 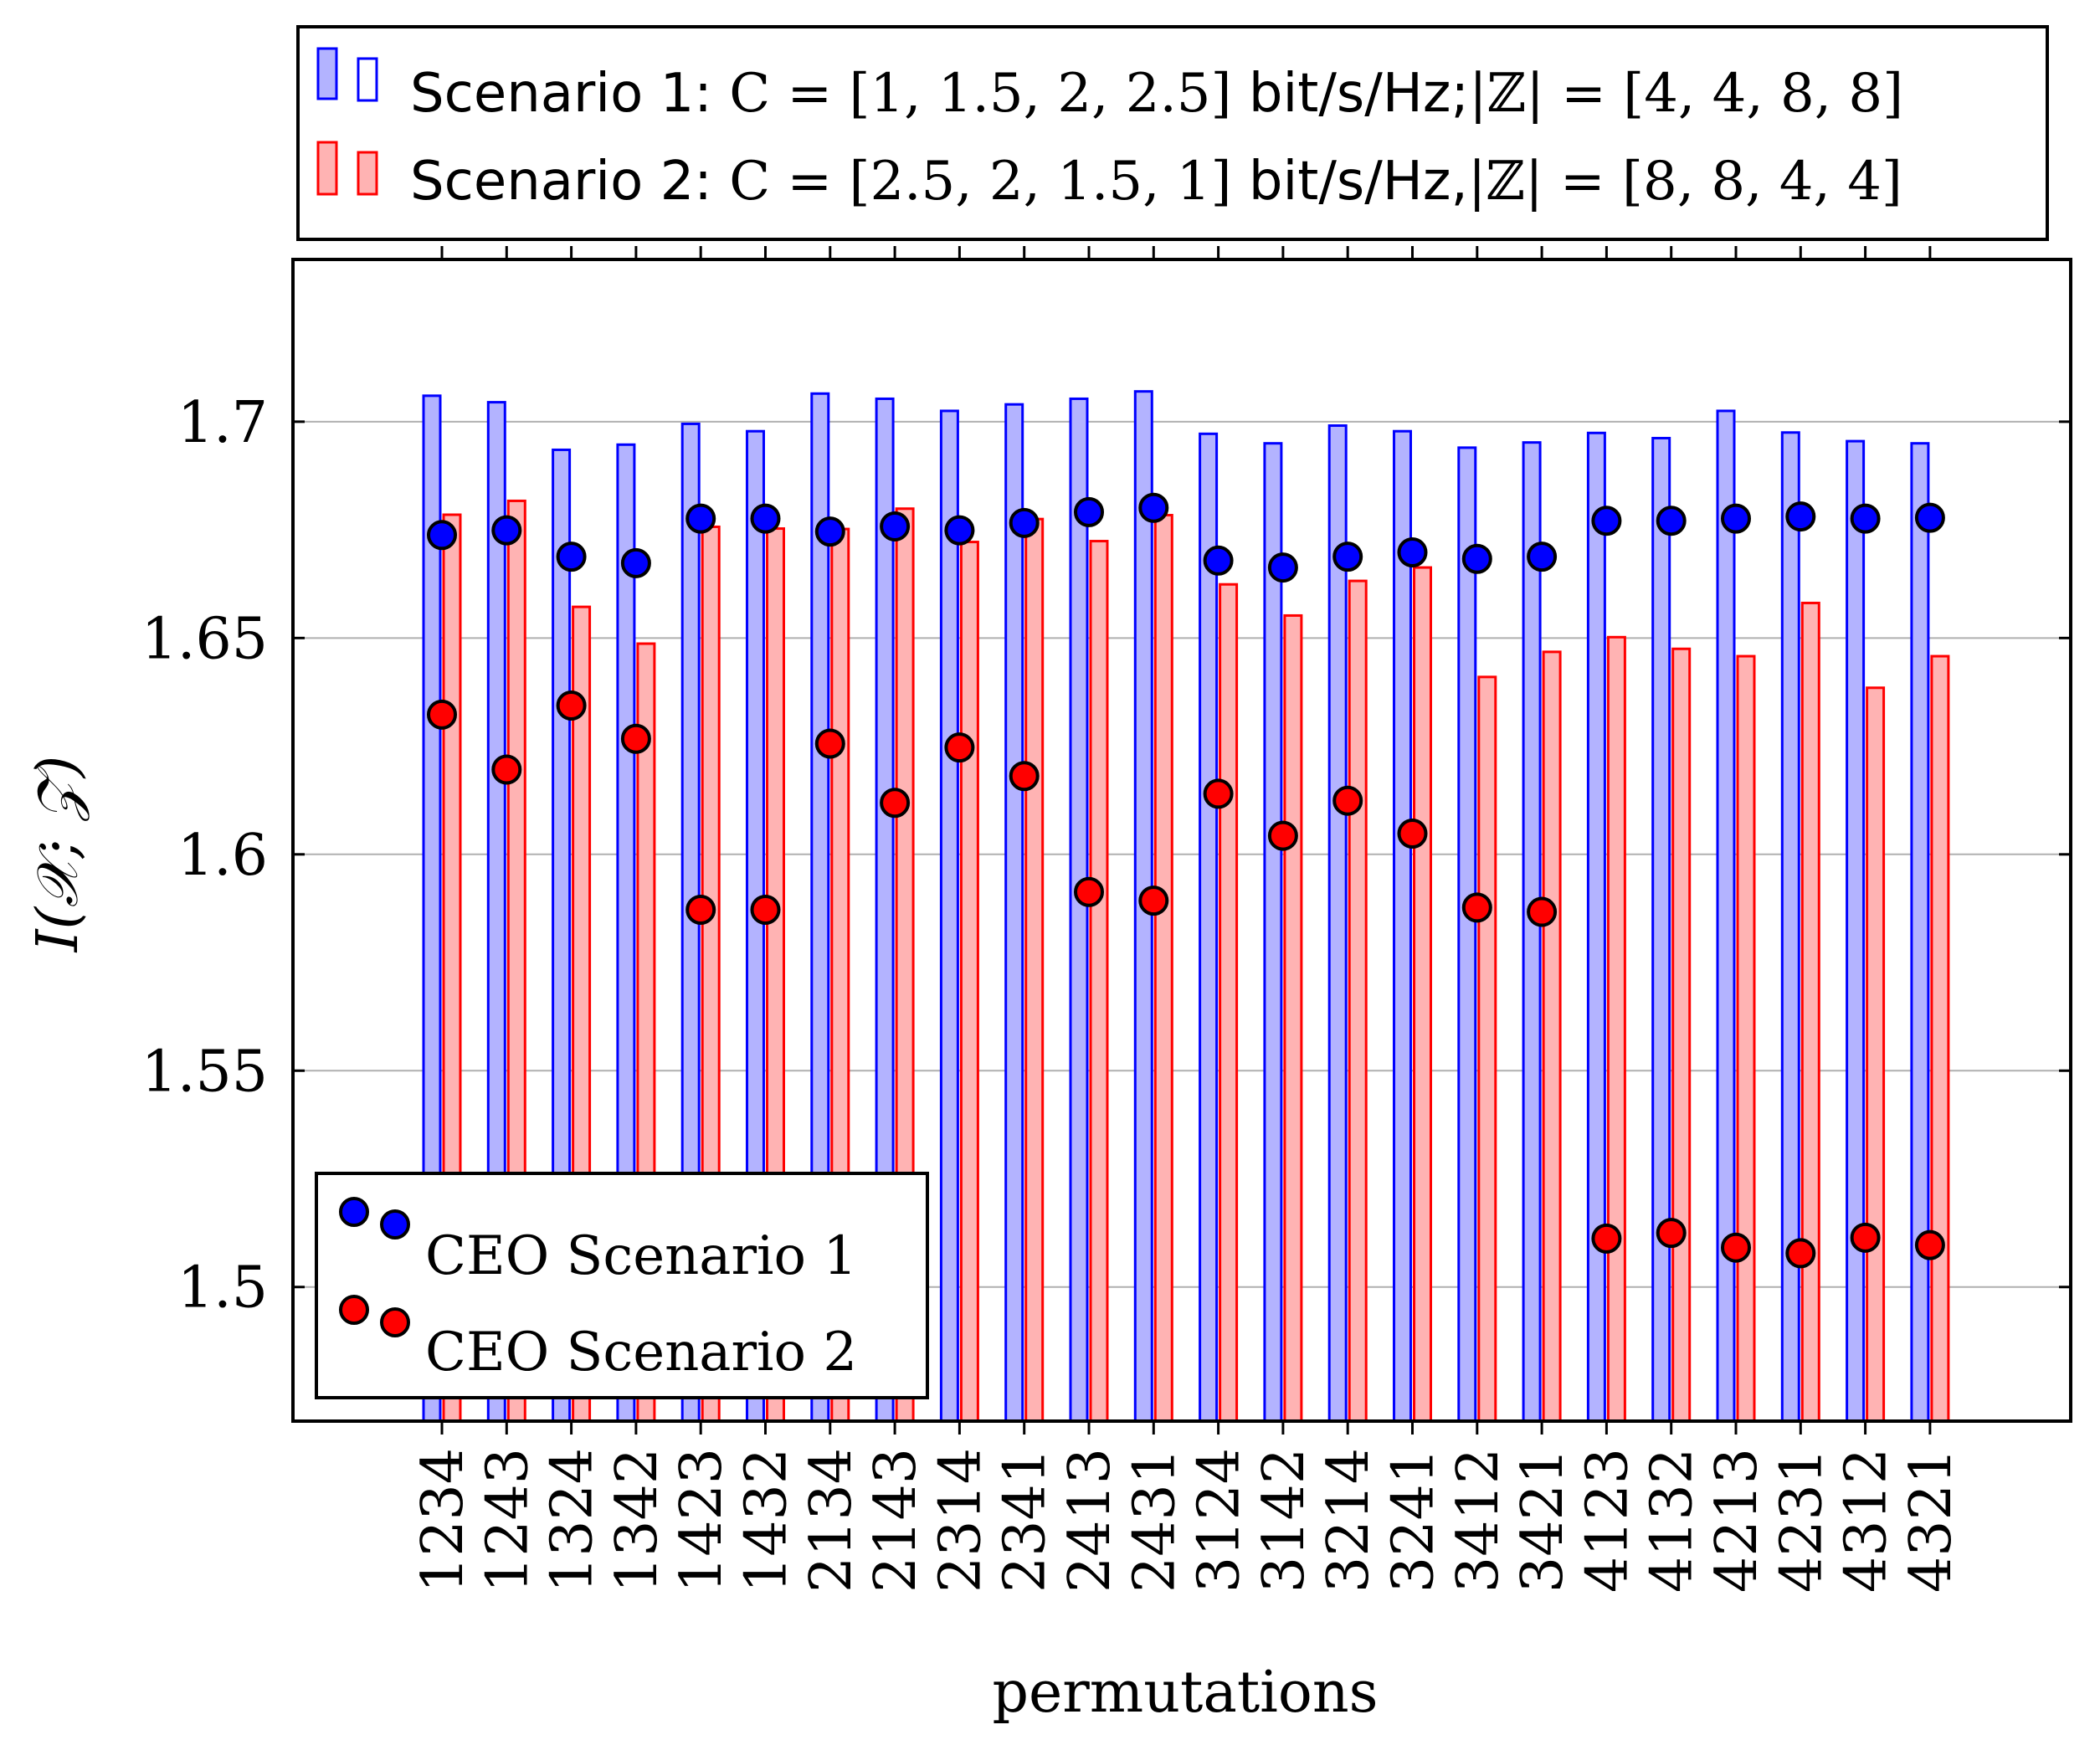 I want to click on y-tick-label: 1.7, so click(x=222, y=423).